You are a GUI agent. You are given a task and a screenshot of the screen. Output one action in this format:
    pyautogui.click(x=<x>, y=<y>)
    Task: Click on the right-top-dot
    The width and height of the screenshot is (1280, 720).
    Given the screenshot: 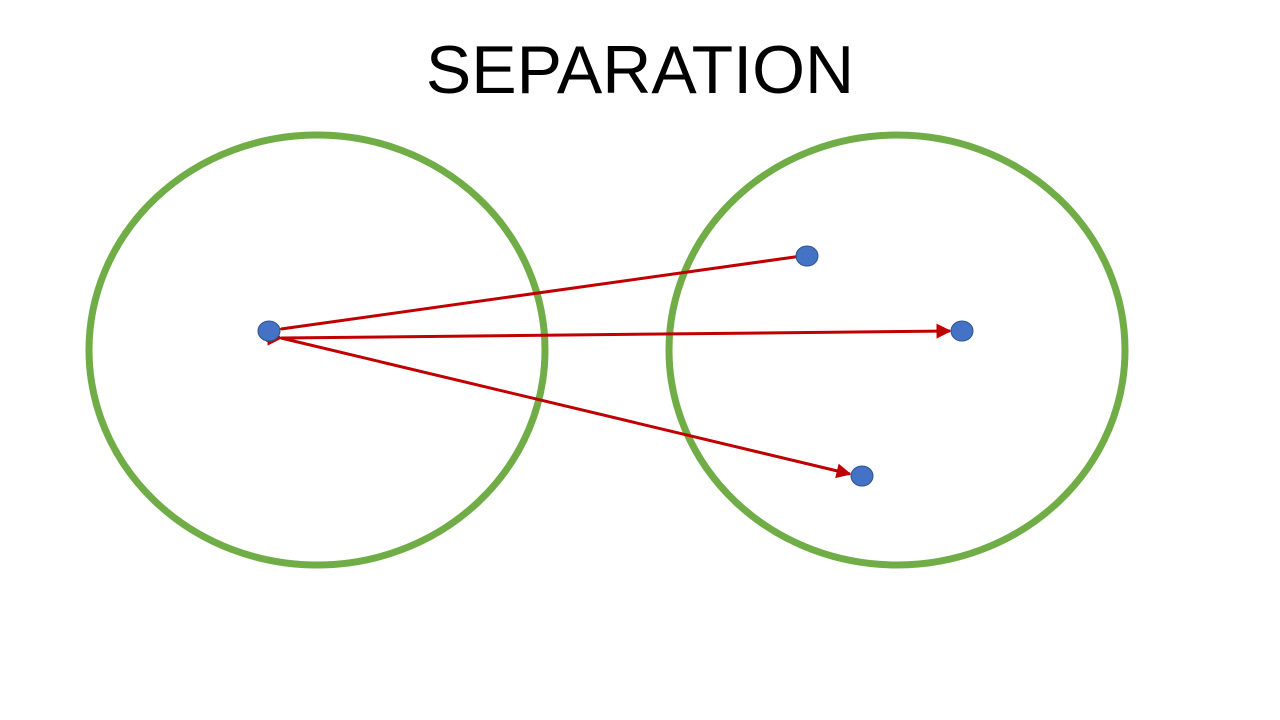 What is the action you would take?
    pyautogui.click(x=807, y=256)
    